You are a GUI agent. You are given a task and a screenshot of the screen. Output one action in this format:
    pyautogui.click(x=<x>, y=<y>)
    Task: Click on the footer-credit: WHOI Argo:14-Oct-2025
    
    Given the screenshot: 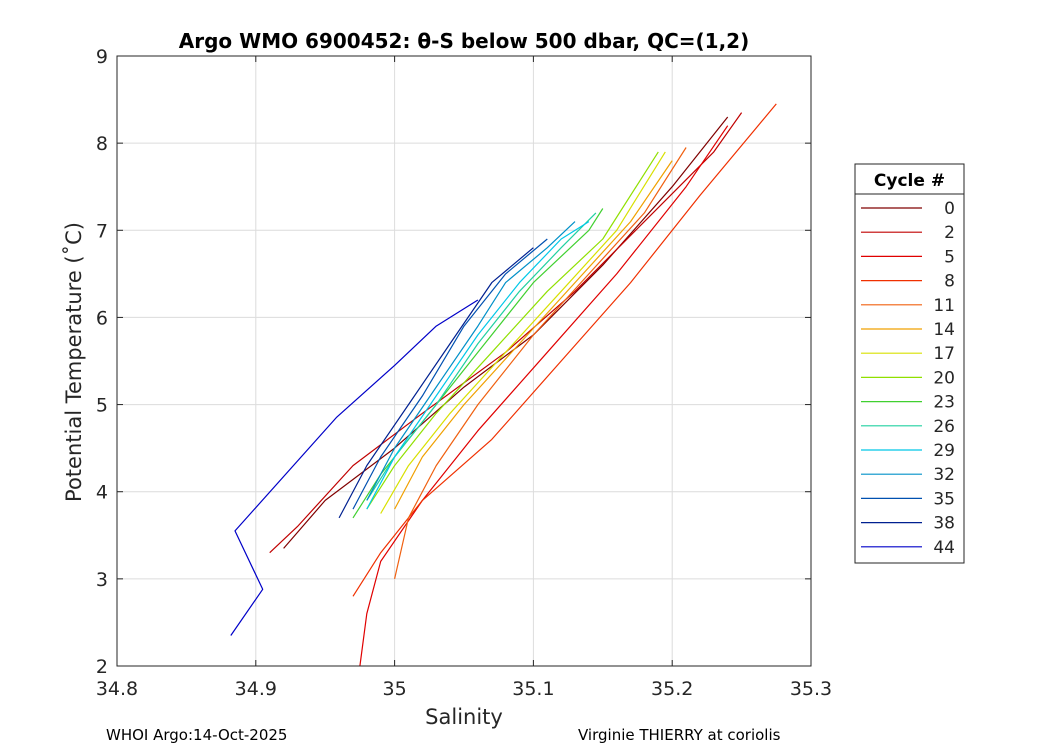 What is the action you would take?
    pyautogui.click(x=197, y=735)
    